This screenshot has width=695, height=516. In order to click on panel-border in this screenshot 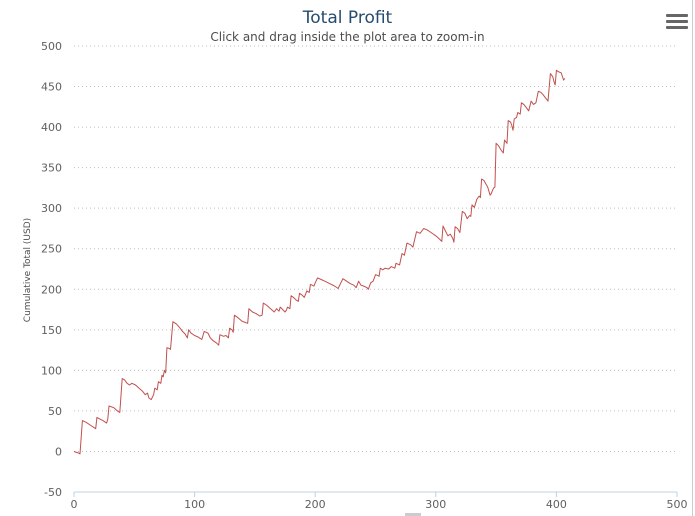, I will do `click(692, 258)`.